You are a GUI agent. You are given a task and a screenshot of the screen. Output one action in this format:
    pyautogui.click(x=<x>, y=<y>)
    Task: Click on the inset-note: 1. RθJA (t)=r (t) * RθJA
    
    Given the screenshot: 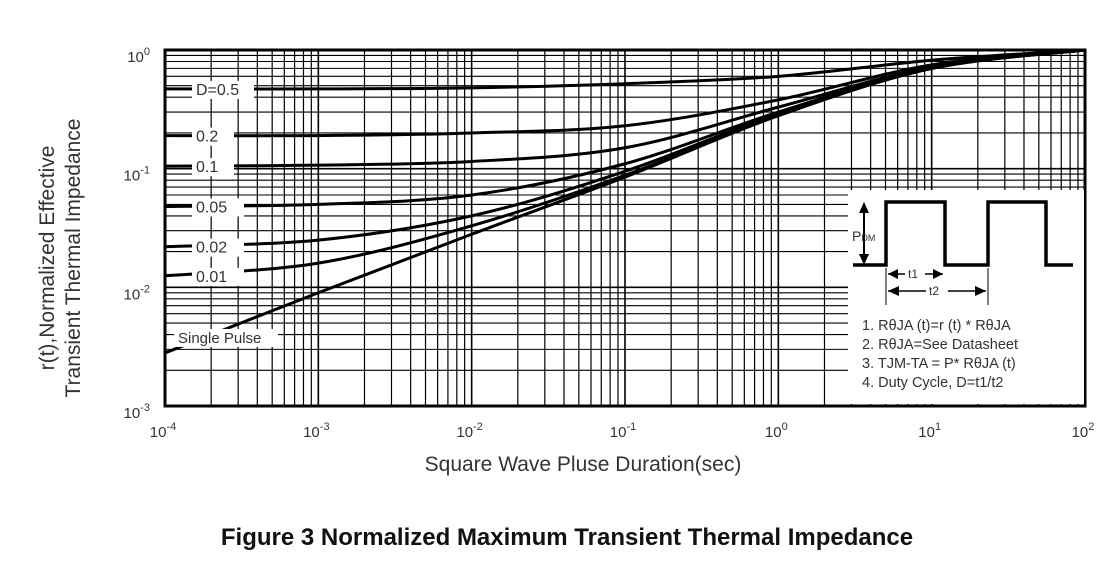 What is the action you would take?
    pyautogui.click(x=936, y=326)
    